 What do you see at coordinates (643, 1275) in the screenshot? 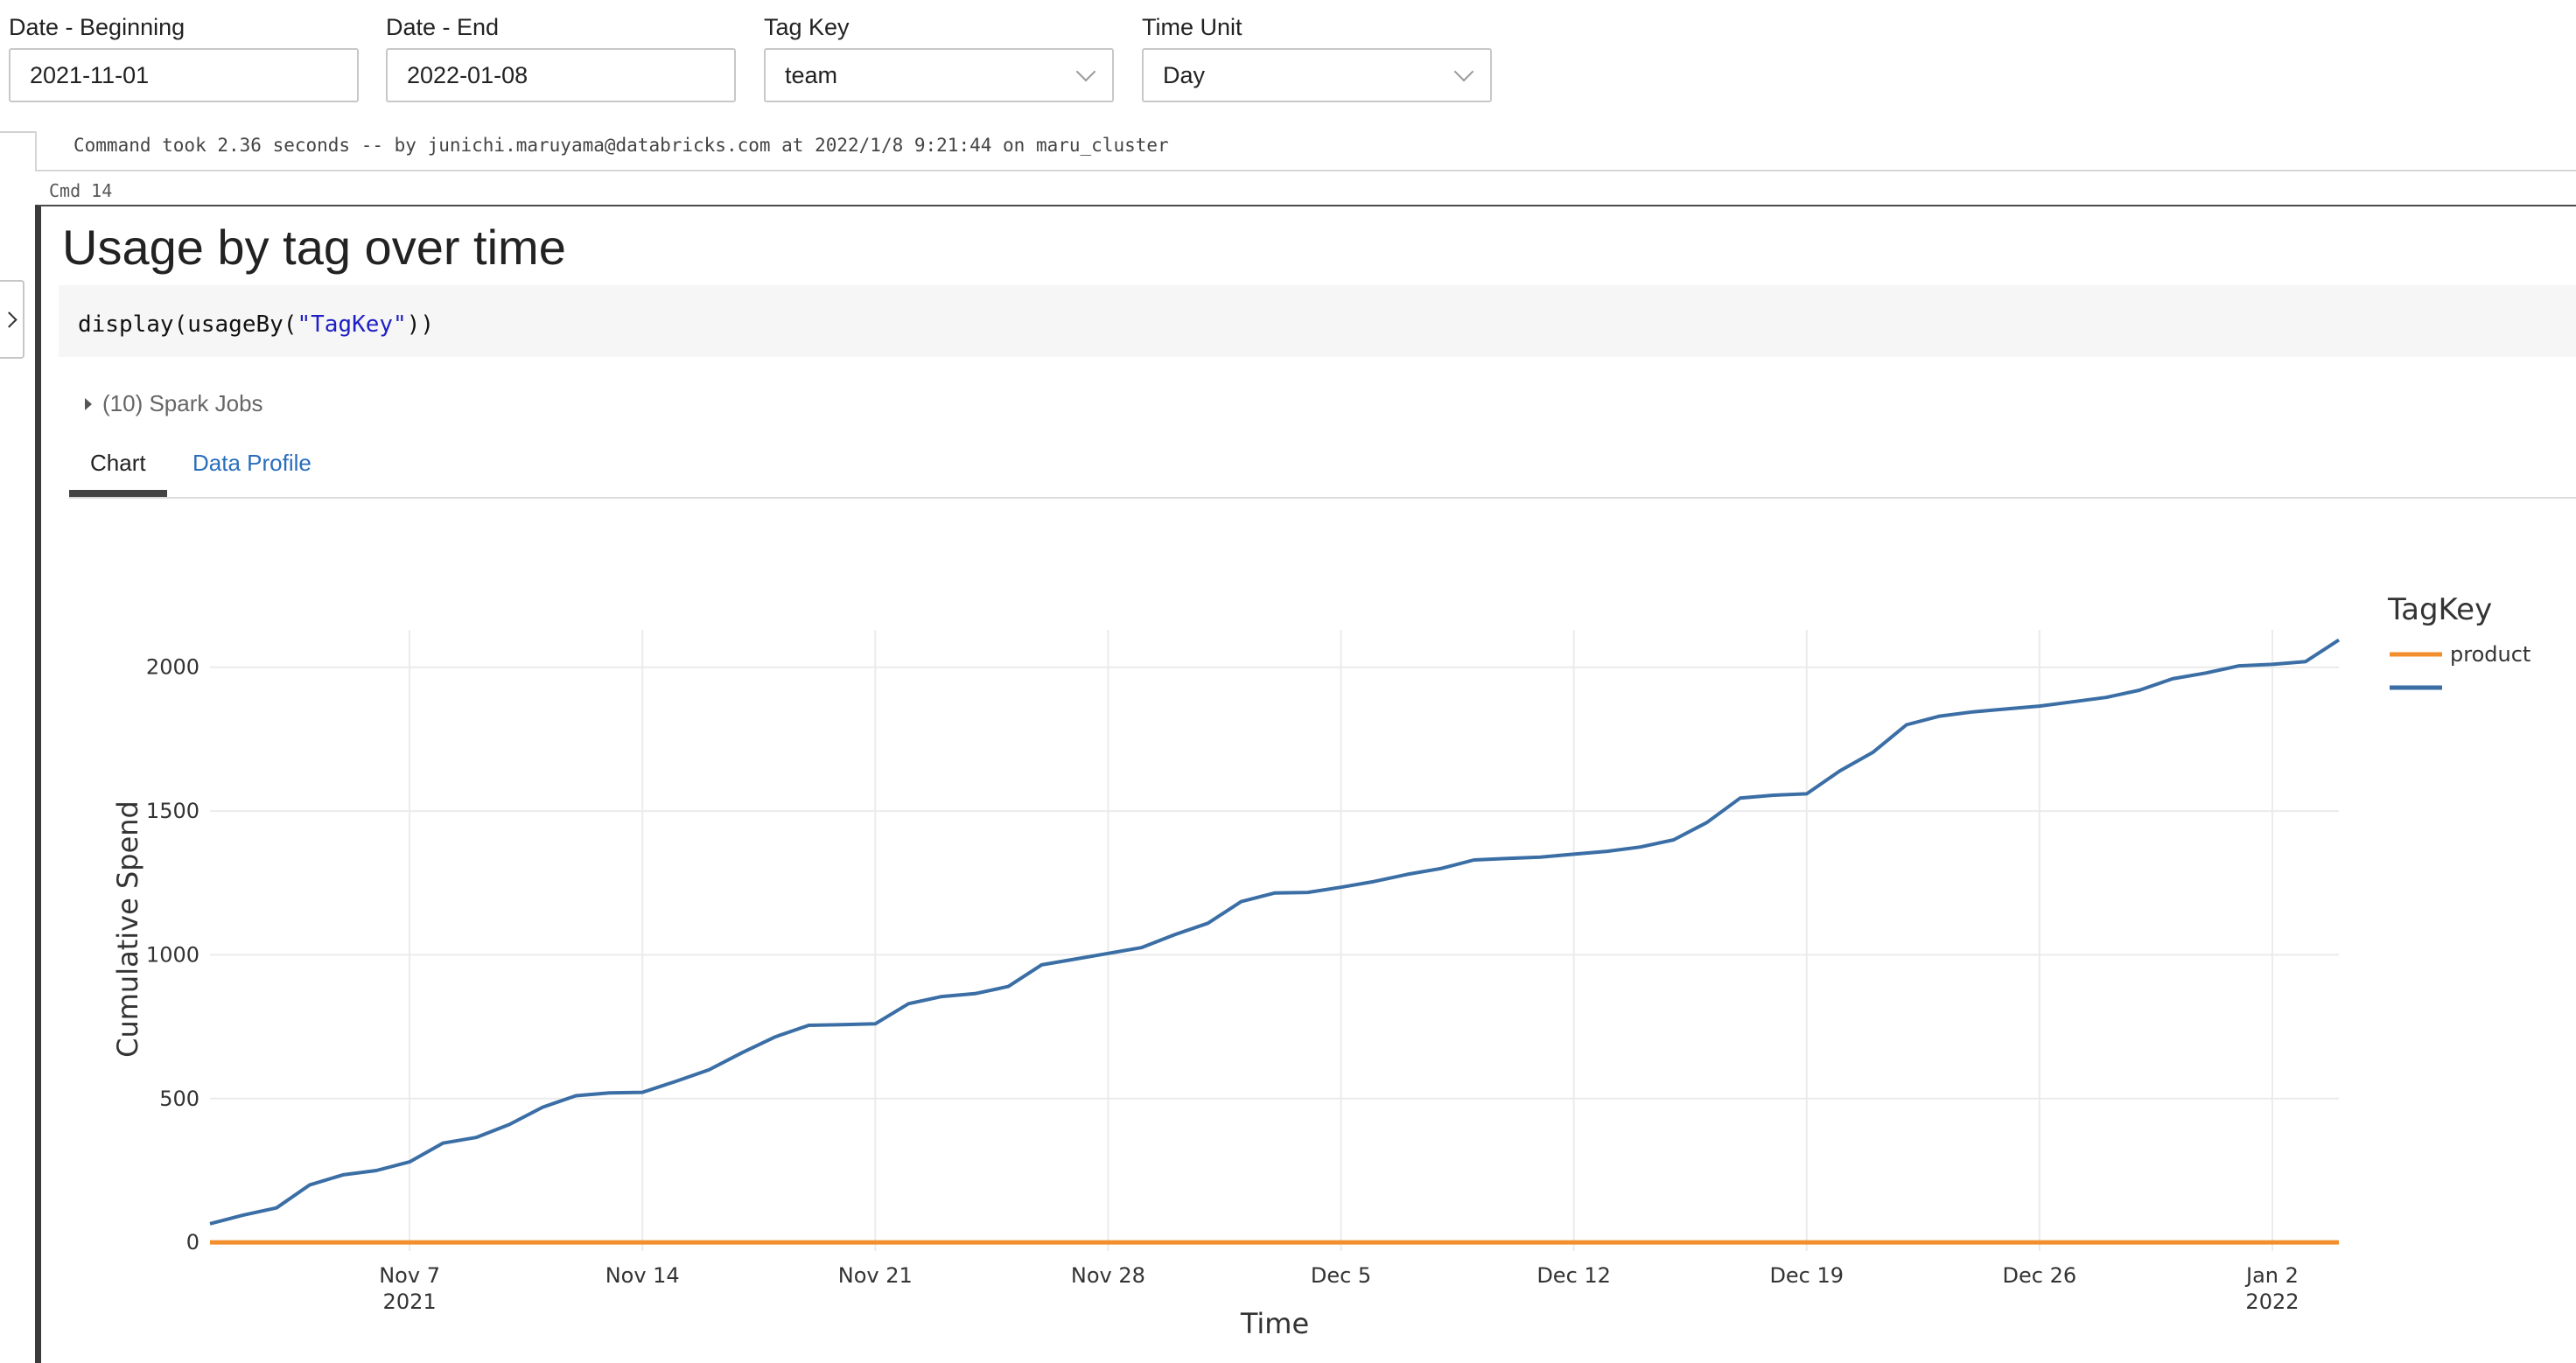
I see `x-tick-label: Nov 14` at bounding box center [643, 1275].